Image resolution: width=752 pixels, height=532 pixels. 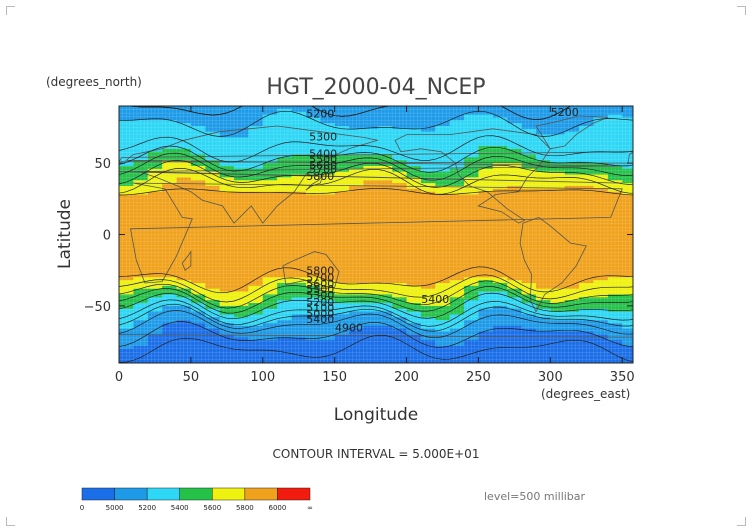 What do you see at coordinates (376, 149) in the screenshot?
I see `contour-line` at bounding box center [376, 149].